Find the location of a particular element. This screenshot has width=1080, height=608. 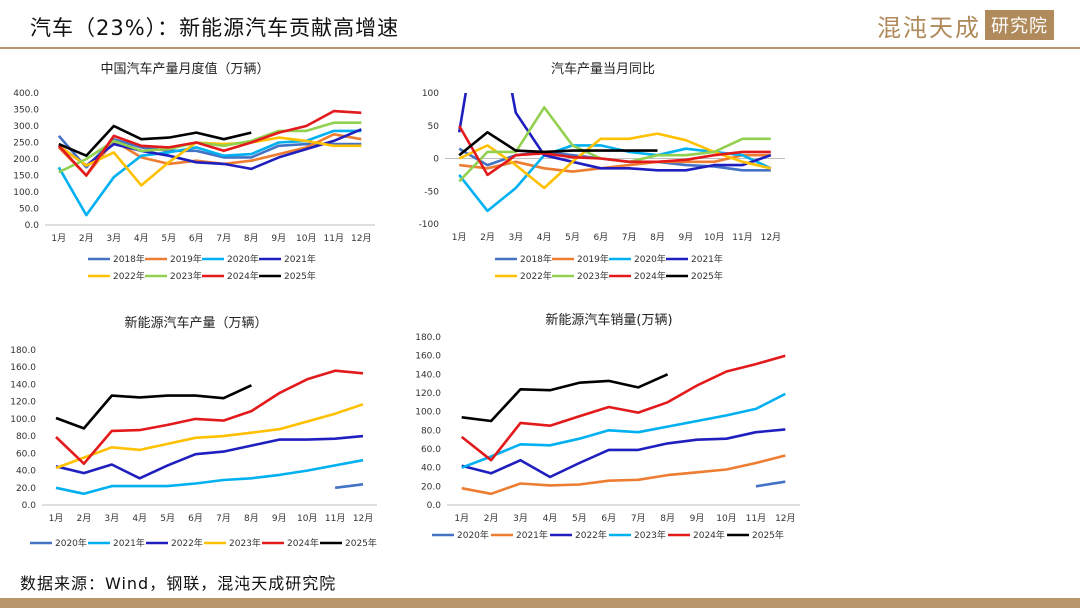

y-tick-label: 20.0 is located at coordinates (26, 489).